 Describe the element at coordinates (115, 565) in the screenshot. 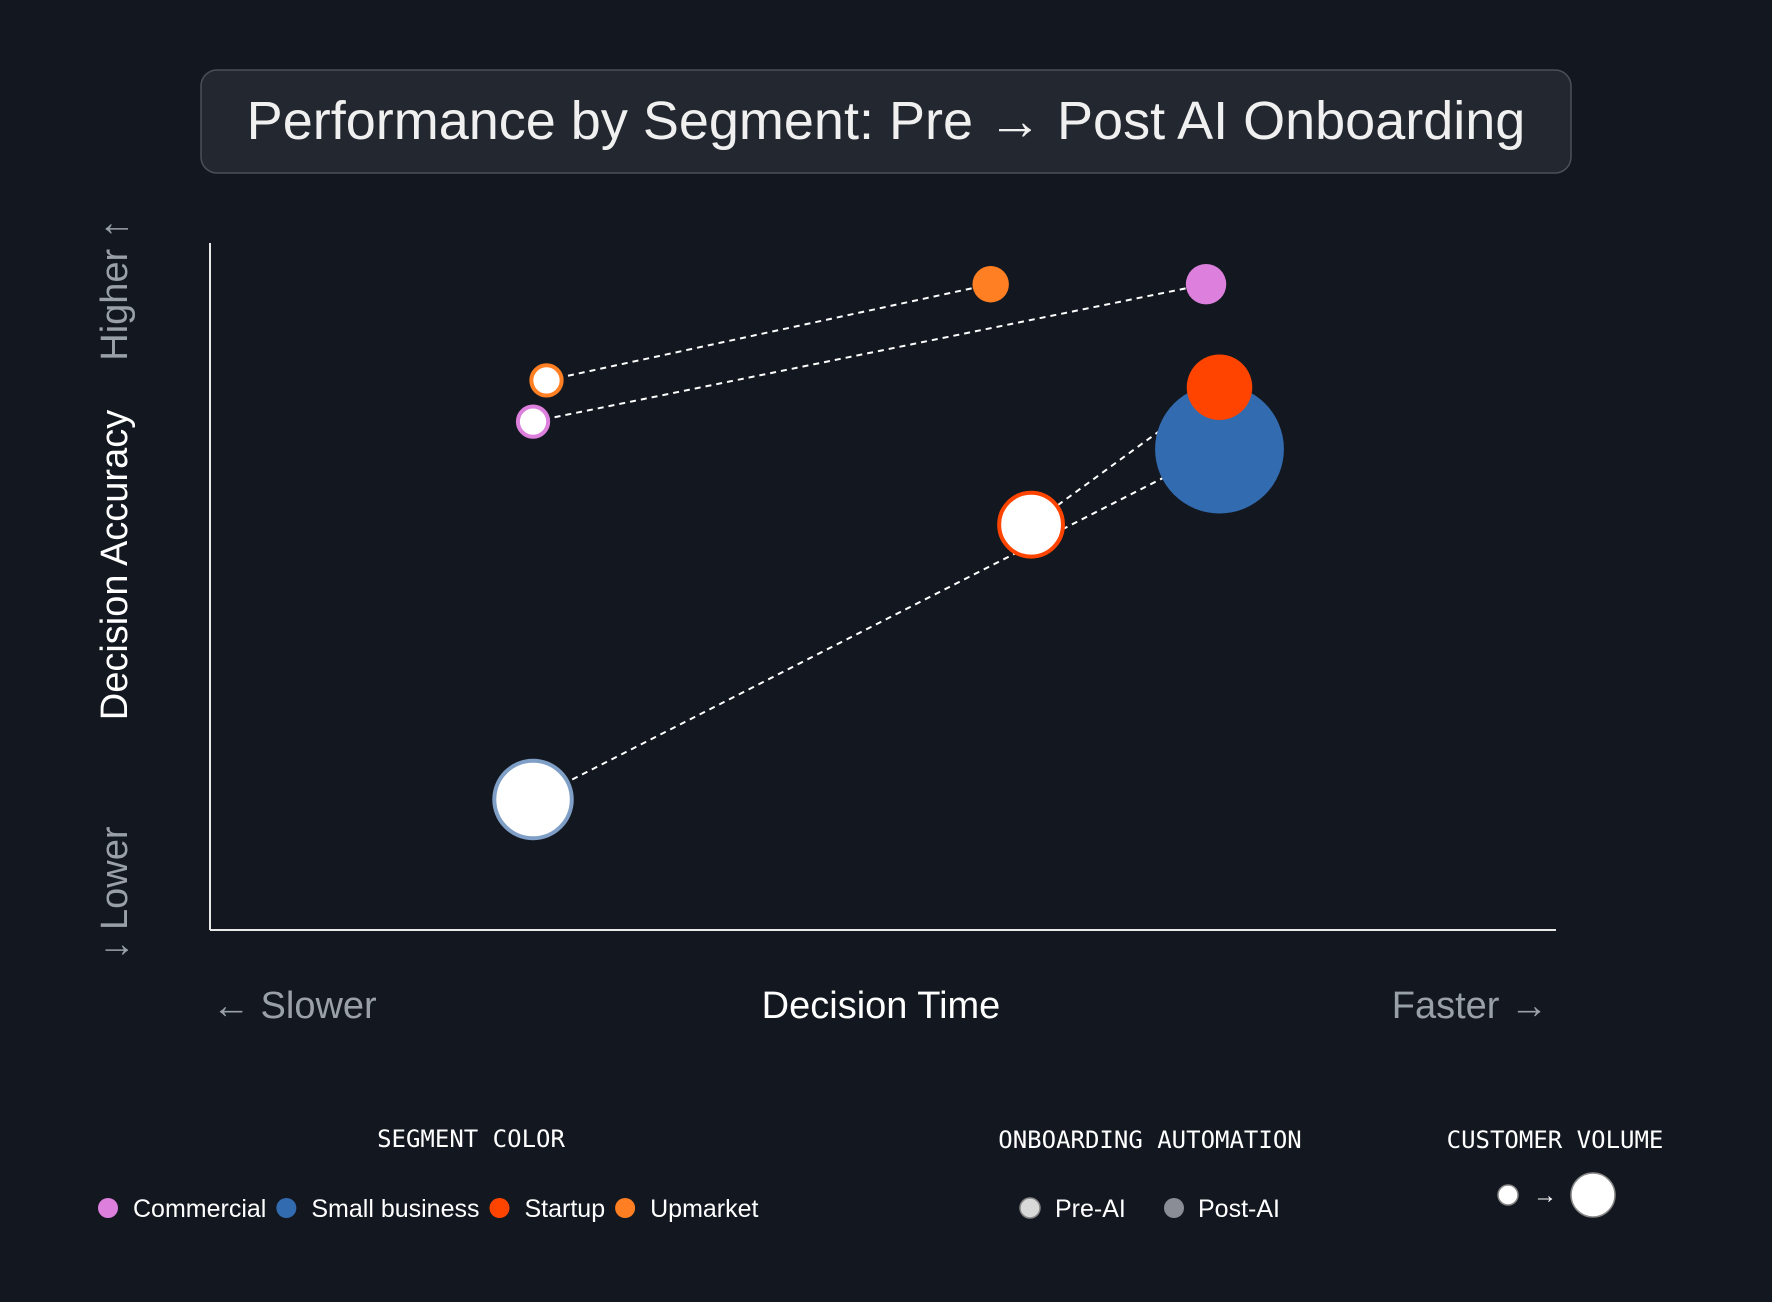

I see `y-axis-label: Decision Accuracy` at that location.